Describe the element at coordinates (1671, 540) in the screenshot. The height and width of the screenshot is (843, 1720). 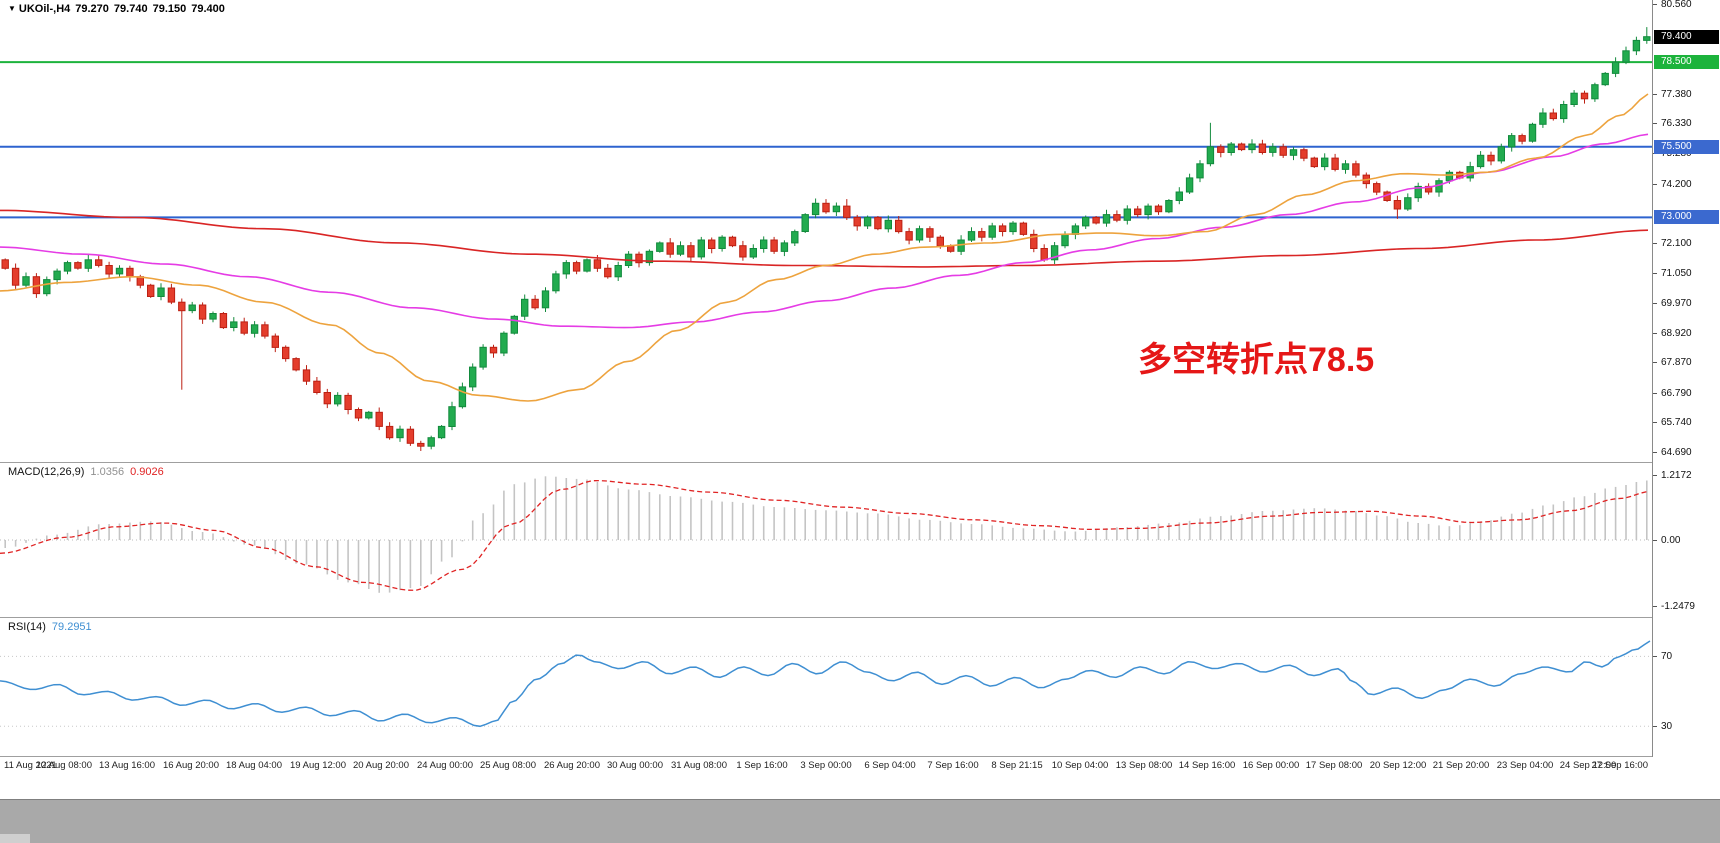
I see `macd-tick-label: 0.00` at that location.